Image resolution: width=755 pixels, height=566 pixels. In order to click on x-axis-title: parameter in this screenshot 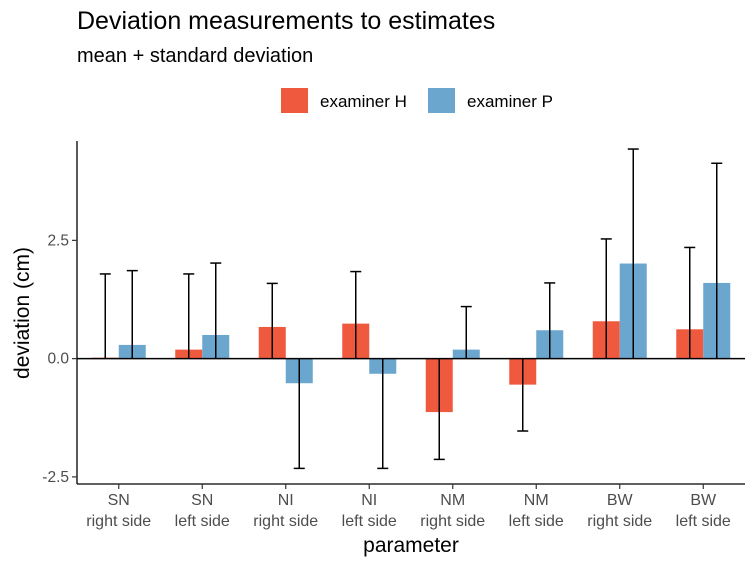, I will do `click(411, 545)`.